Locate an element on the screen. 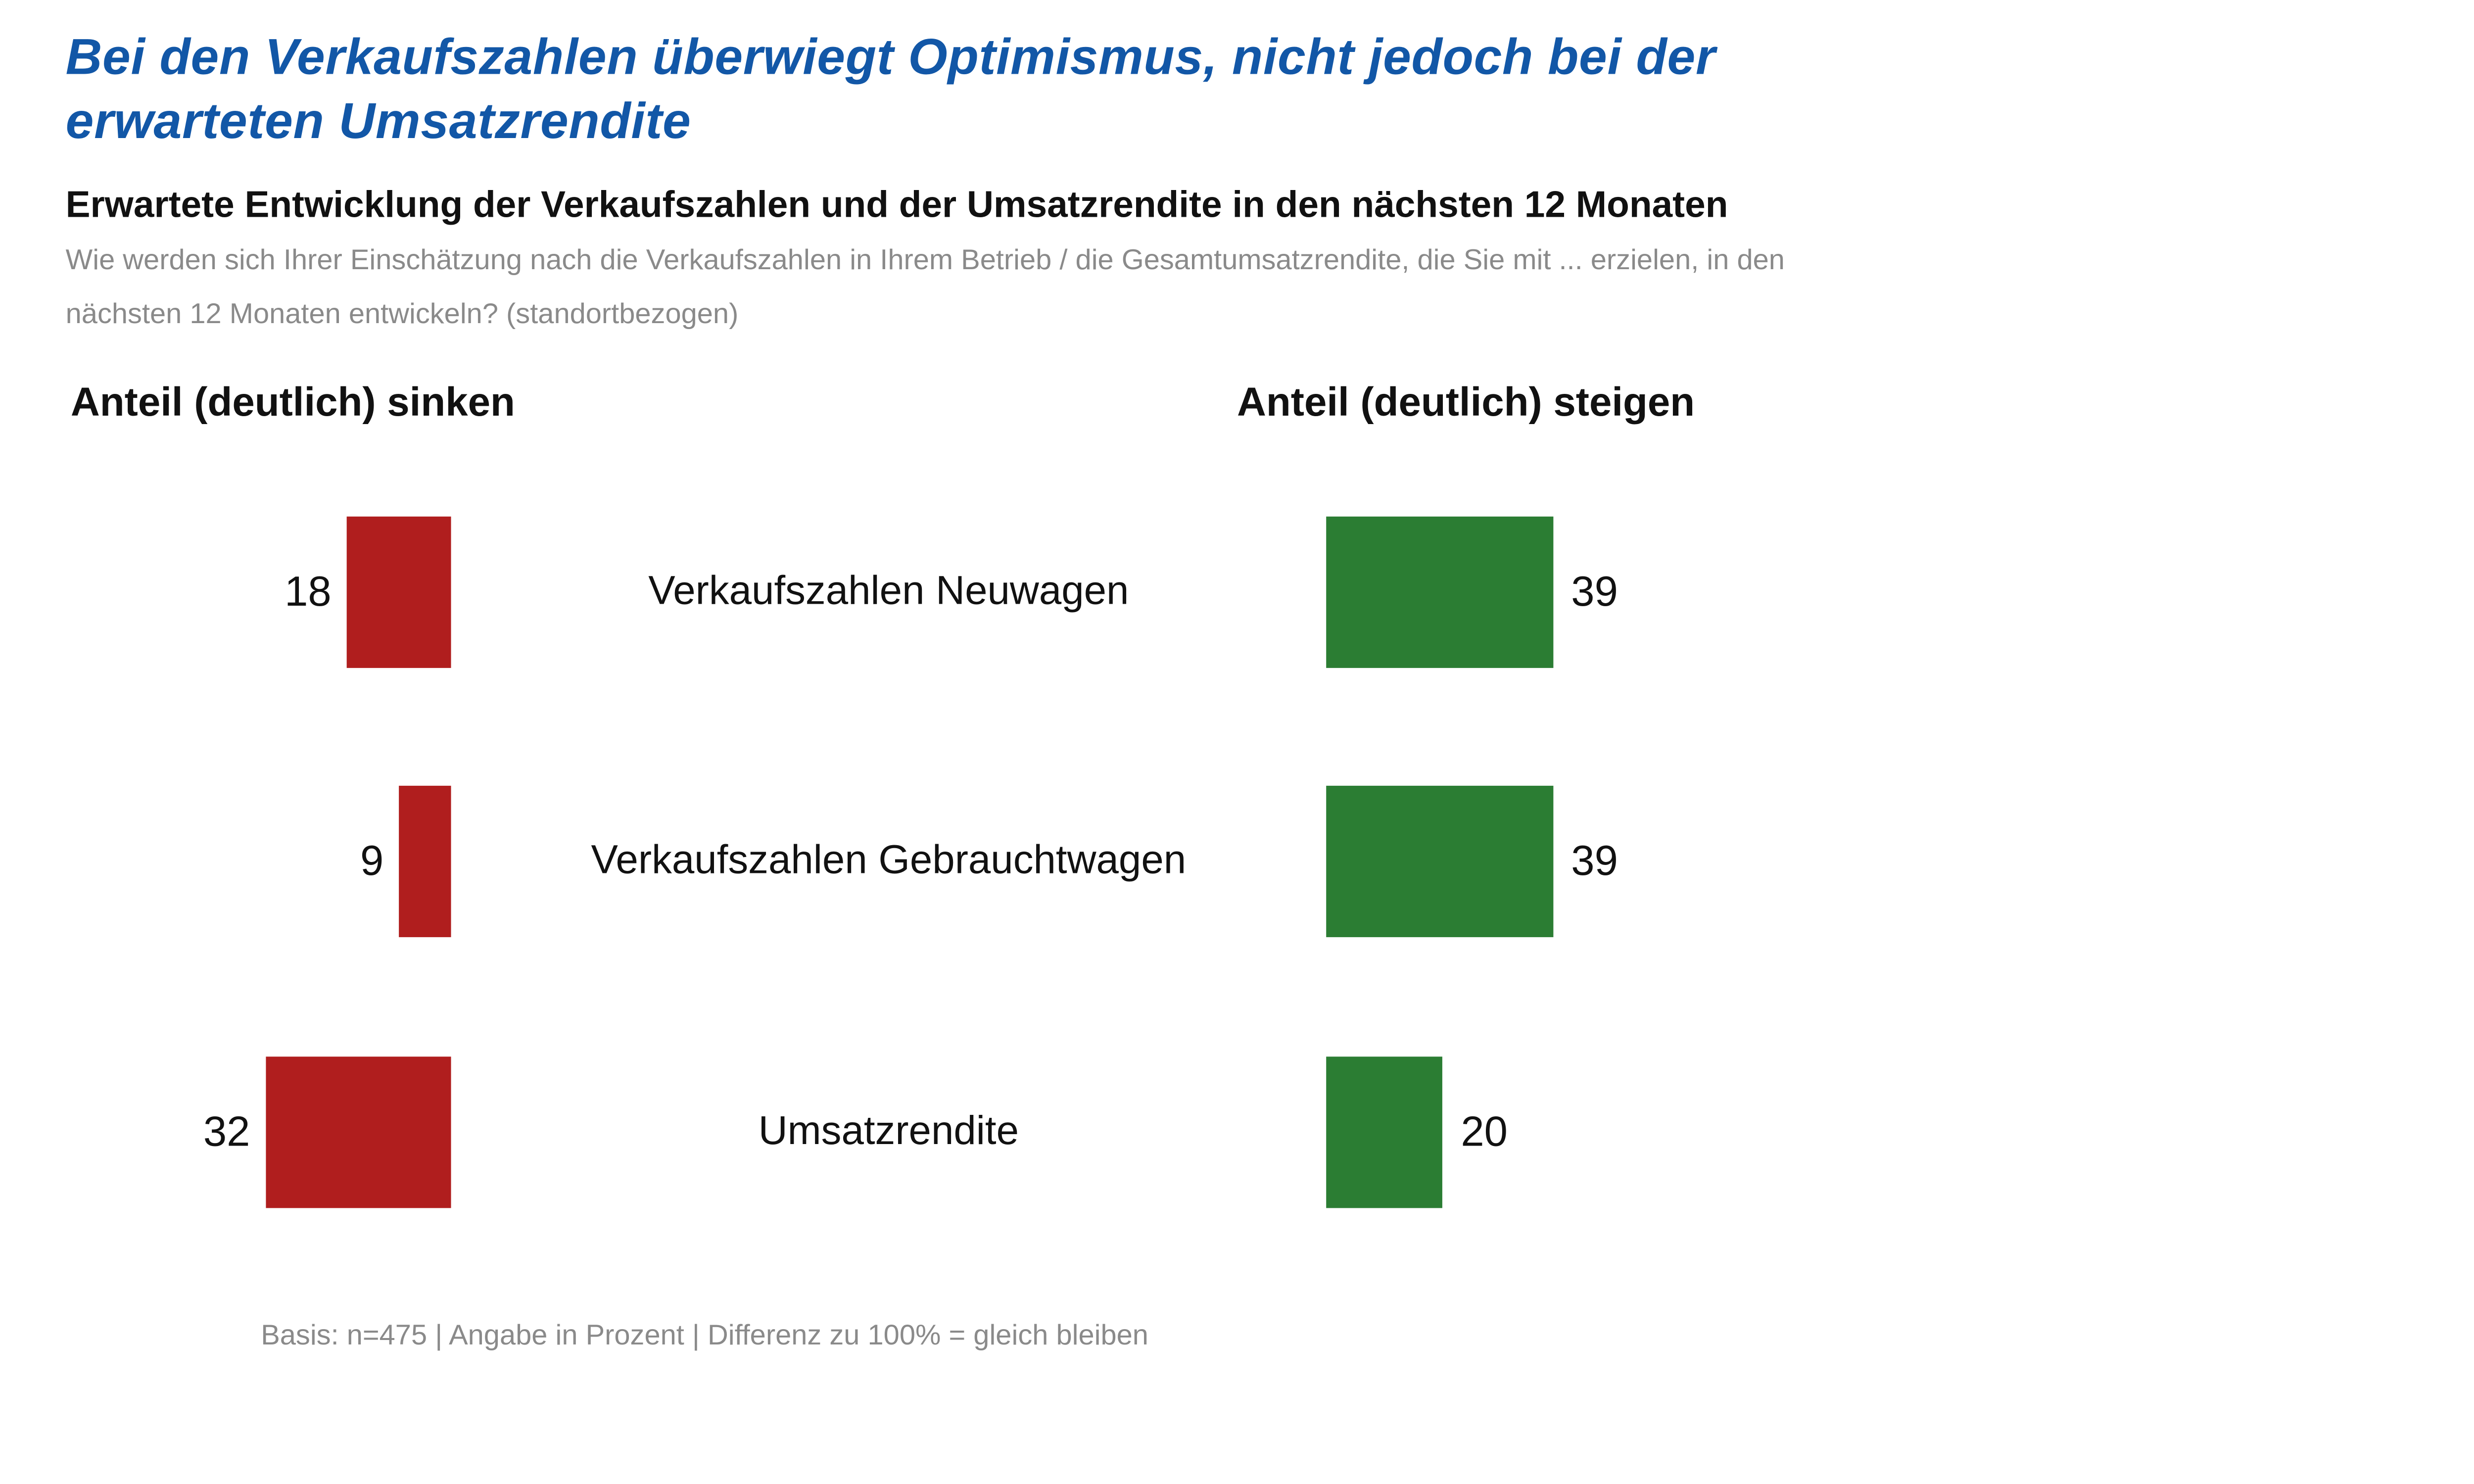  decrease-value-label: 9 is located at coordinates (372, 860).